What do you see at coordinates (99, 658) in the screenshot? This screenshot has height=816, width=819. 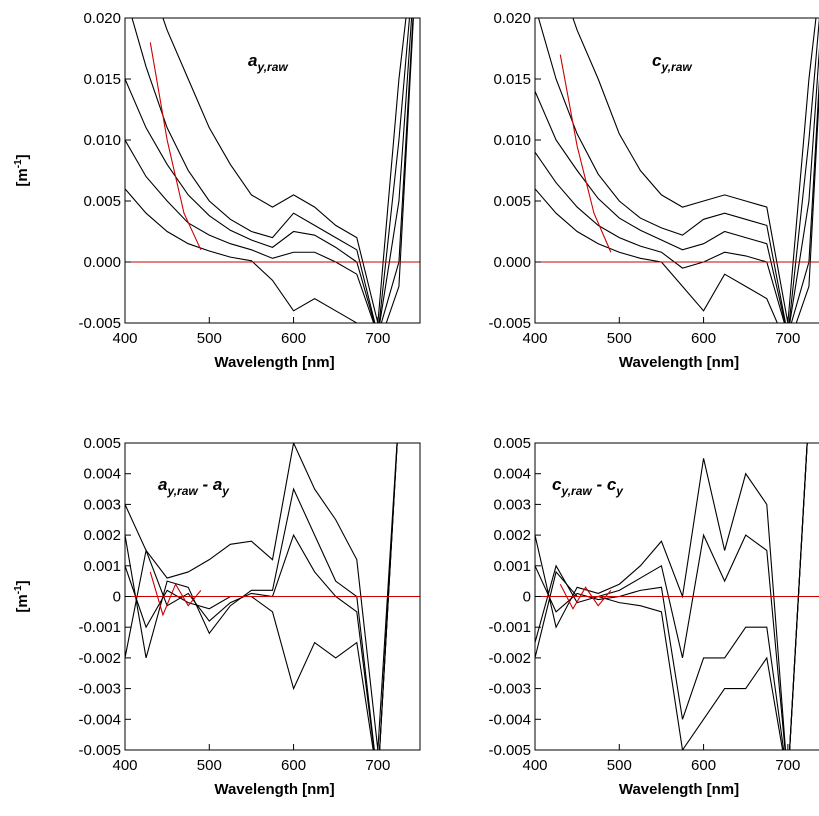 I see `y-tick-label: -0.002` at bounding box center [99, 658].